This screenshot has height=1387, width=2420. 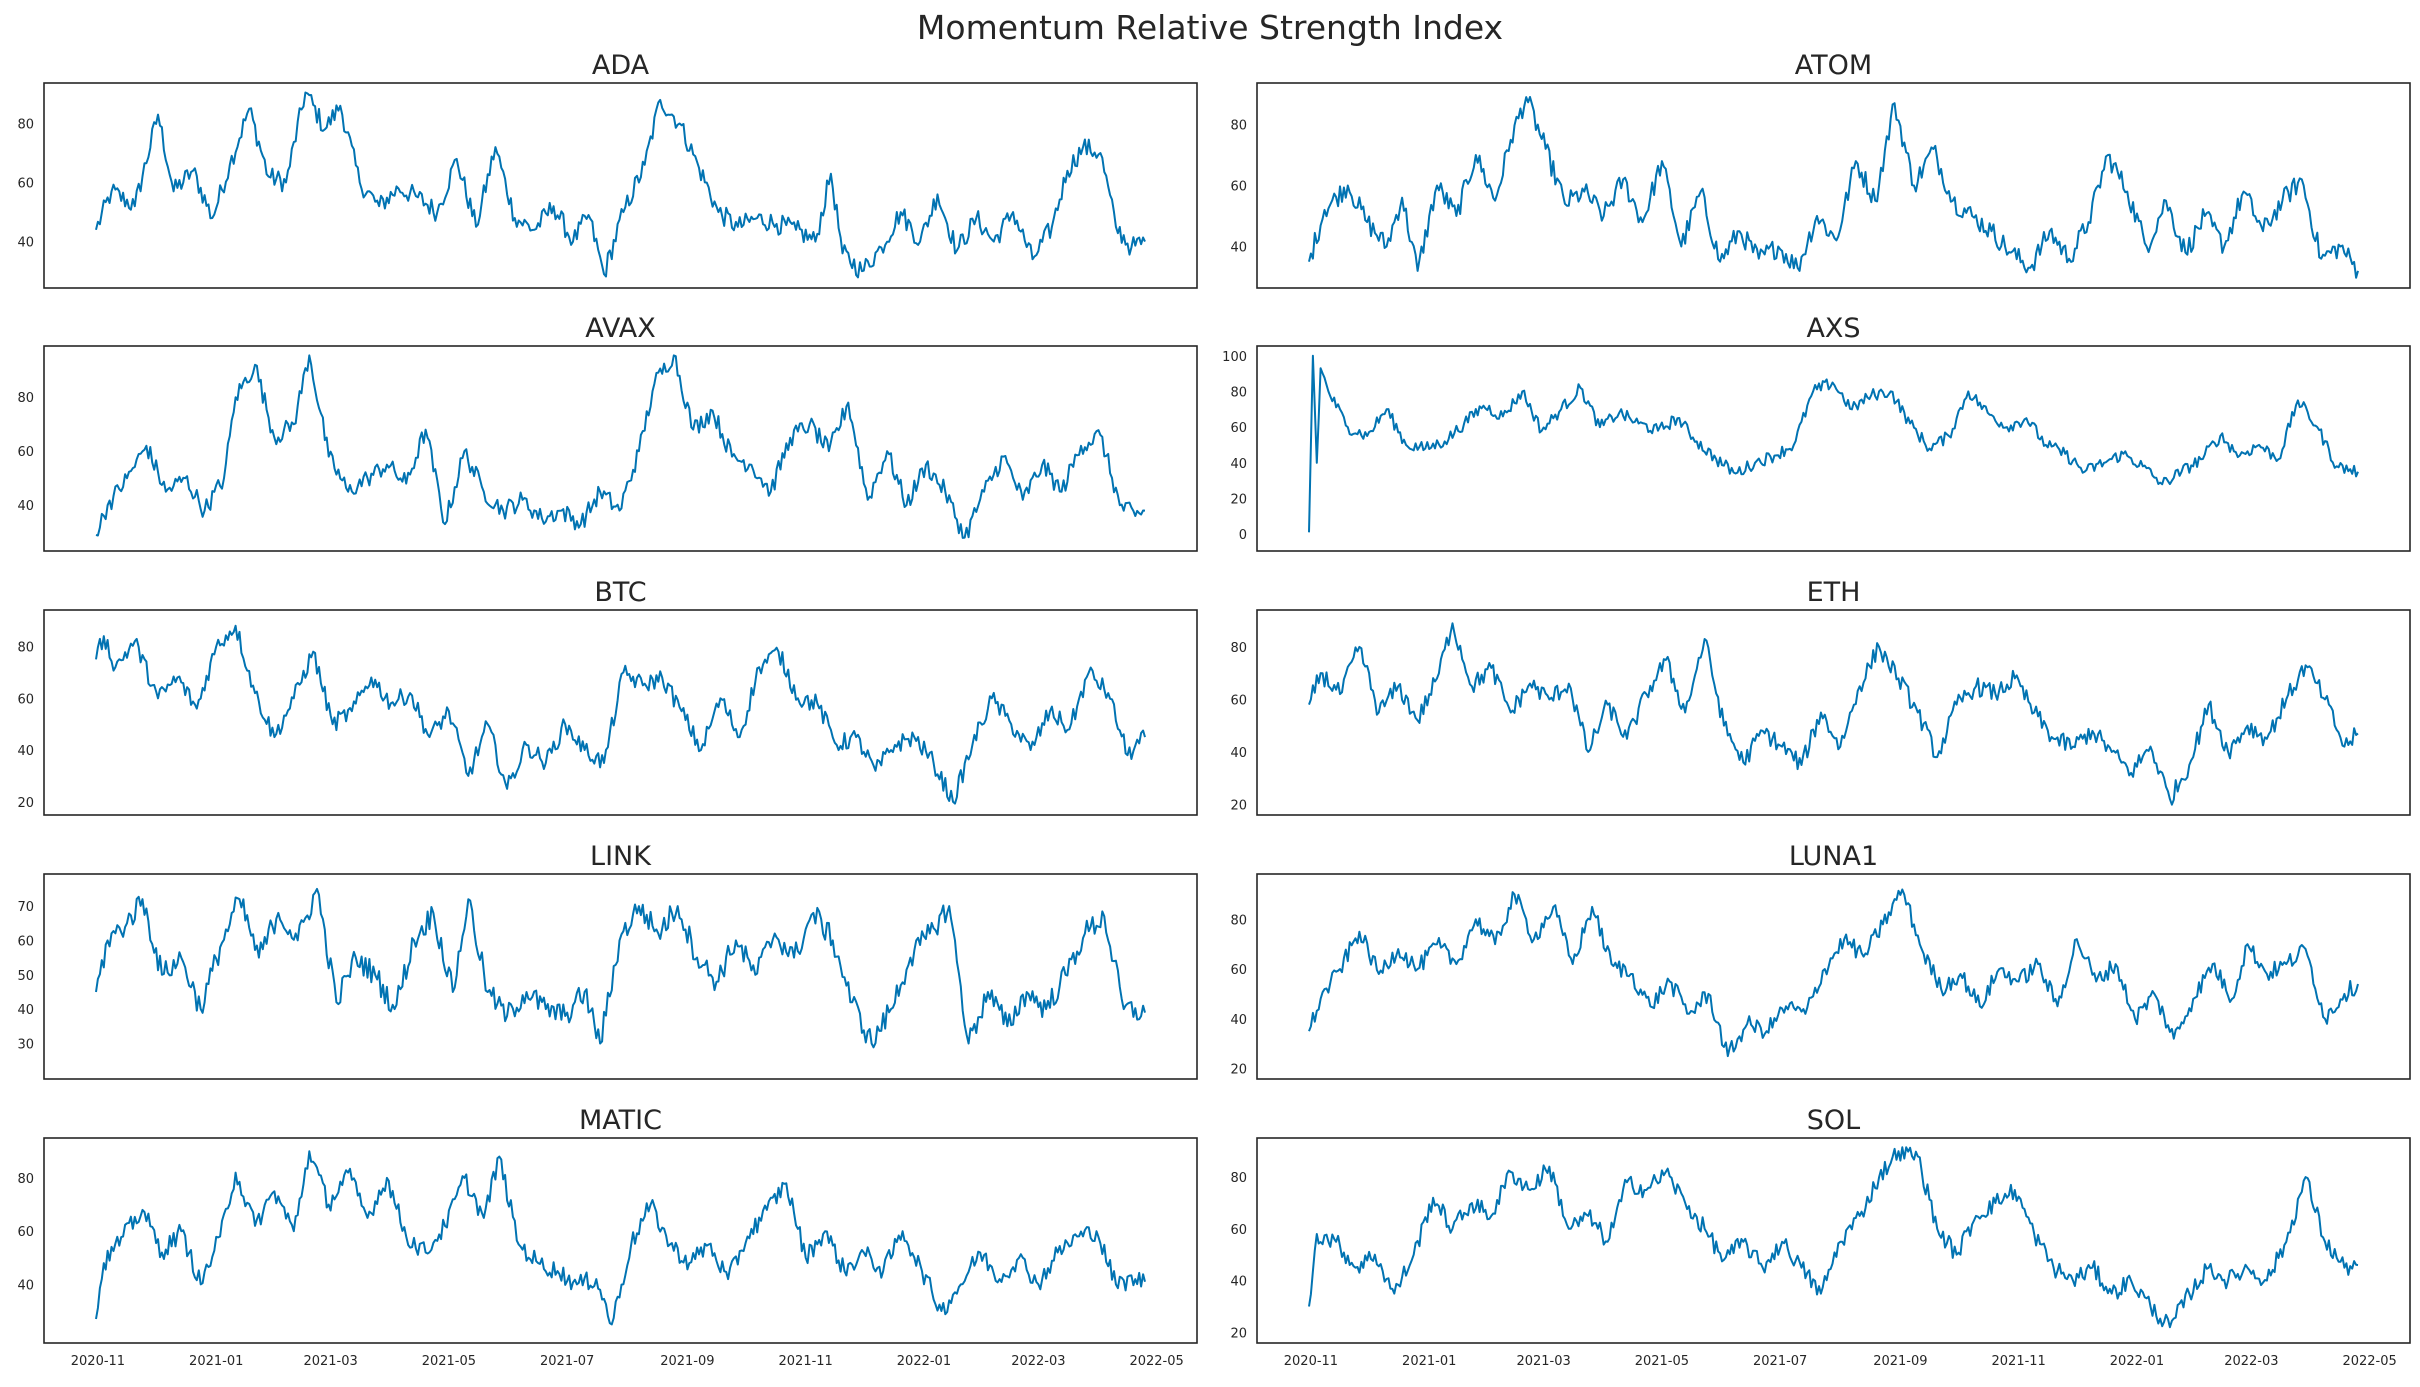 What do you see at coordinates (621, 856) in the screenshot?
I see `panel-title: LINK` at bounding box center [621, 856].